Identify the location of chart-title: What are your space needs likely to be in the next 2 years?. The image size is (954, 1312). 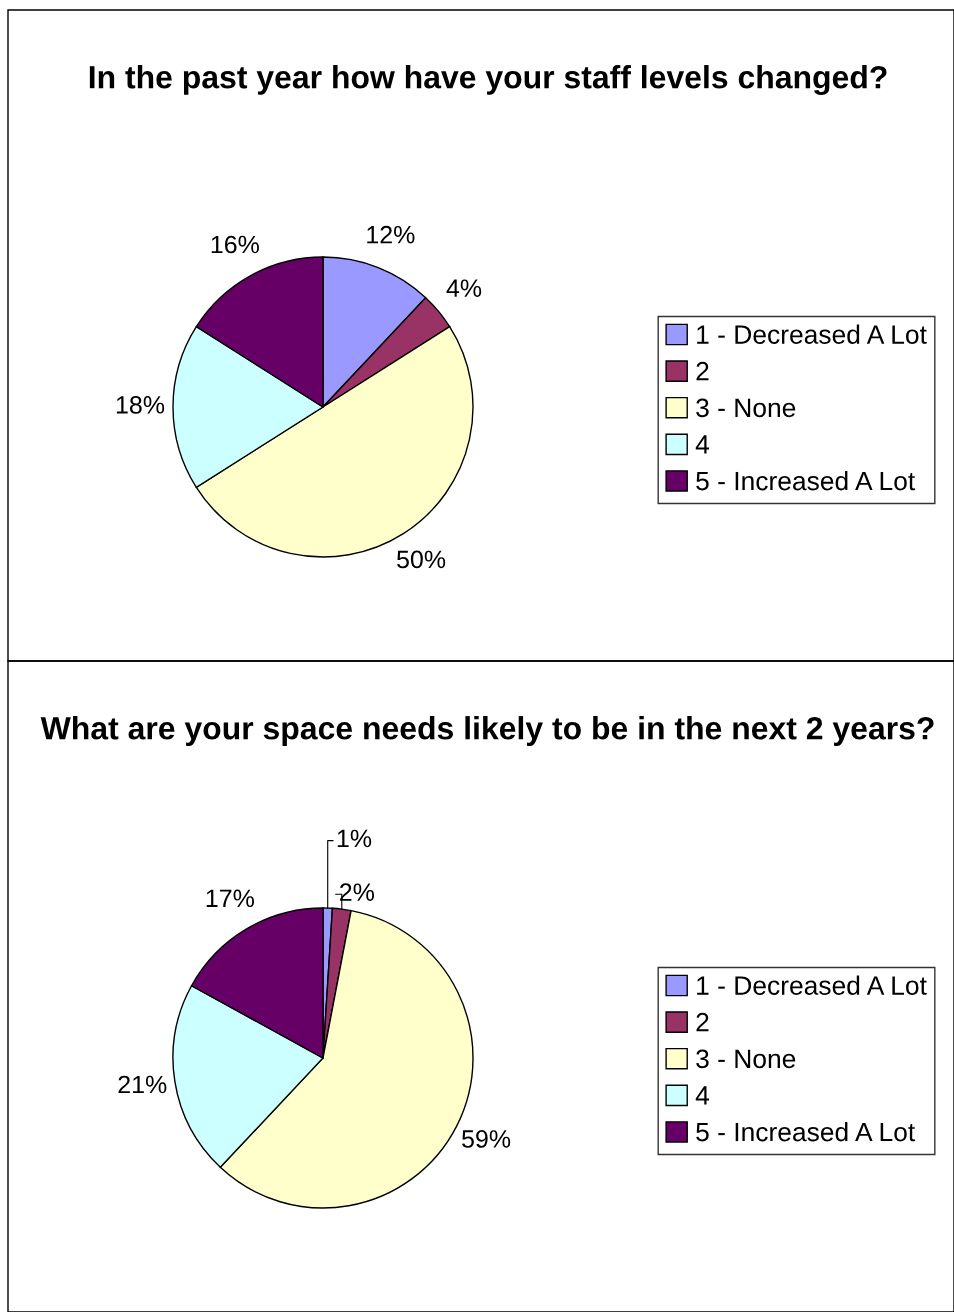
(487, 731).